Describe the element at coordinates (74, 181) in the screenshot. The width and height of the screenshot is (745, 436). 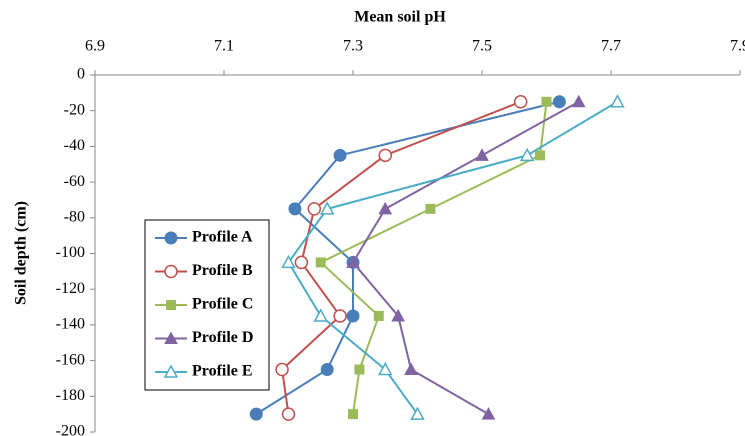
I see `y-tick-label: -60` at that location.